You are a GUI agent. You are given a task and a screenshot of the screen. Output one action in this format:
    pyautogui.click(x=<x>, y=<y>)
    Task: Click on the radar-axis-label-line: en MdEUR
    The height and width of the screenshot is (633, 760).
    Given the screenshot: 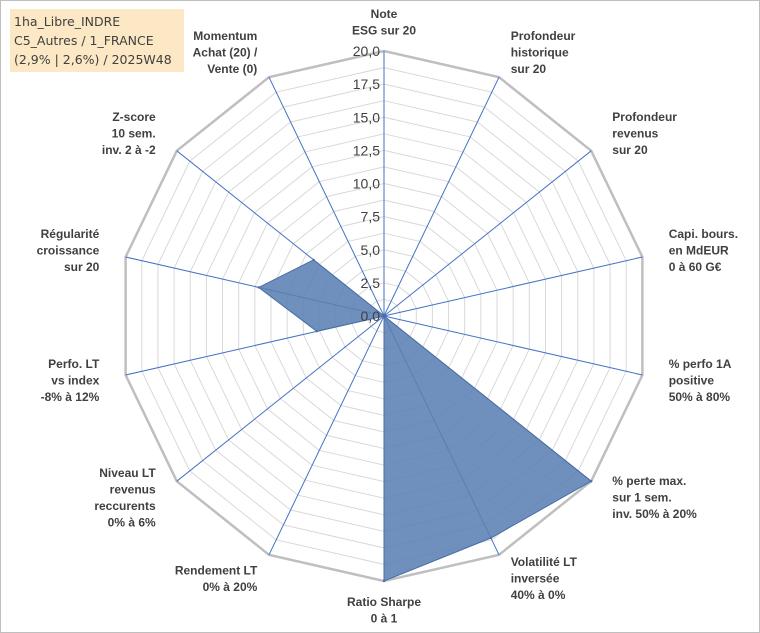 What is the action you would take?
    pyautogui.click(x=699, y=251)
    